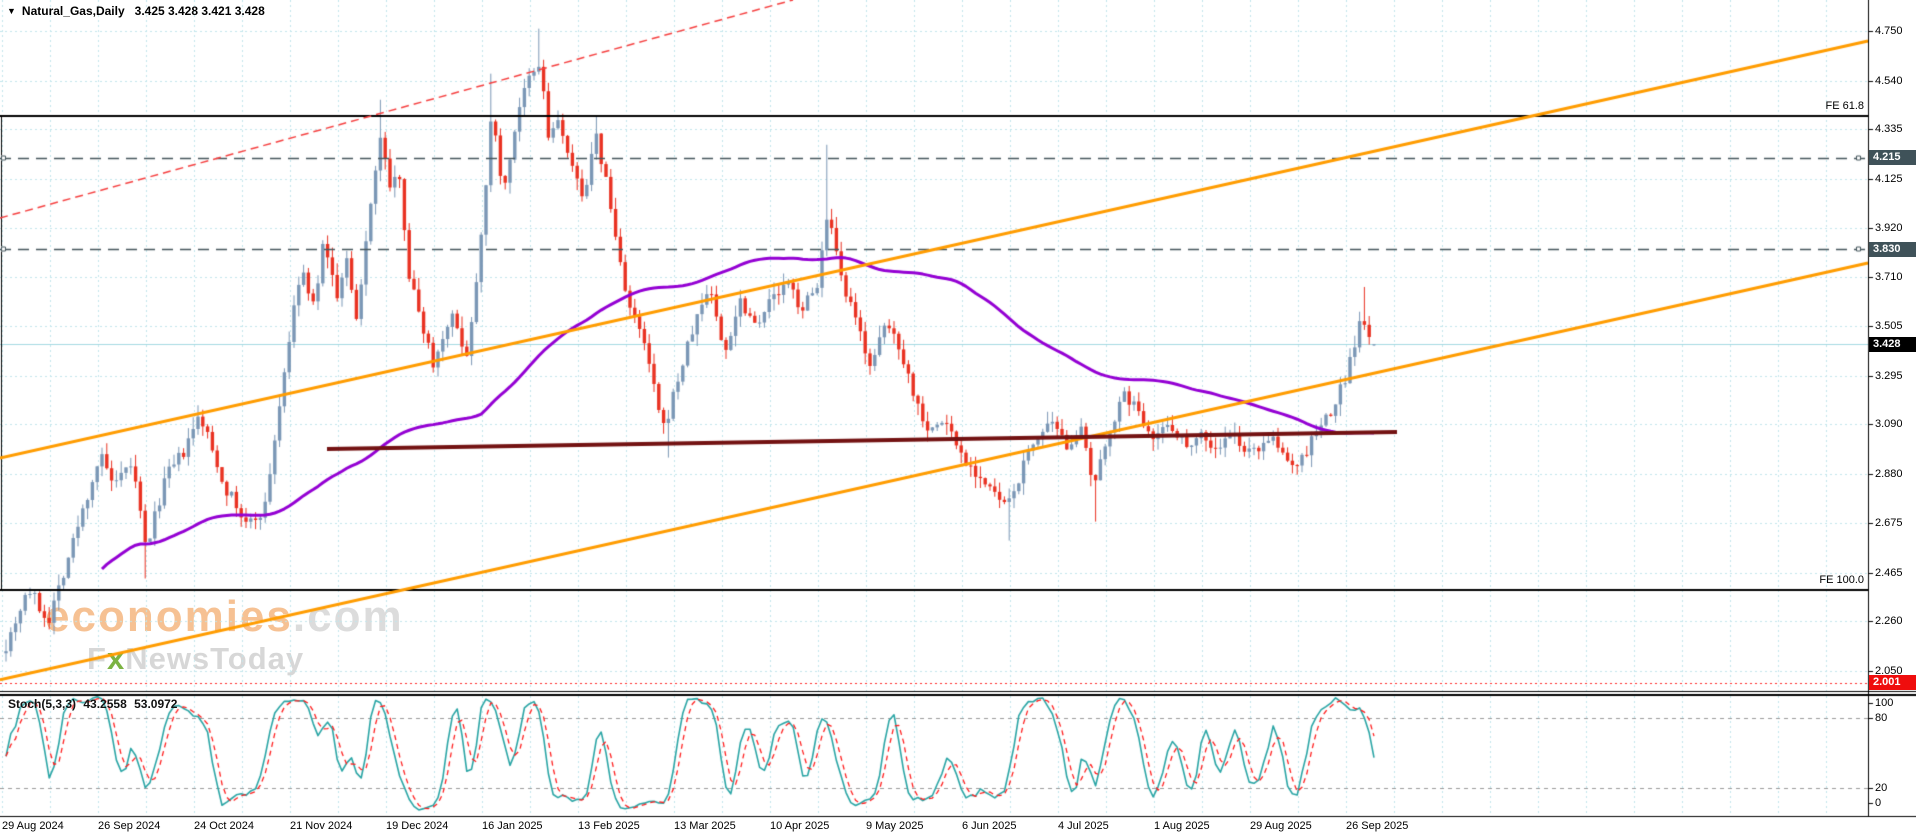 The height and width of the screenshot is (840, 1916). I want to click on date-label: 13 Feb 2025, so click(609, 826).